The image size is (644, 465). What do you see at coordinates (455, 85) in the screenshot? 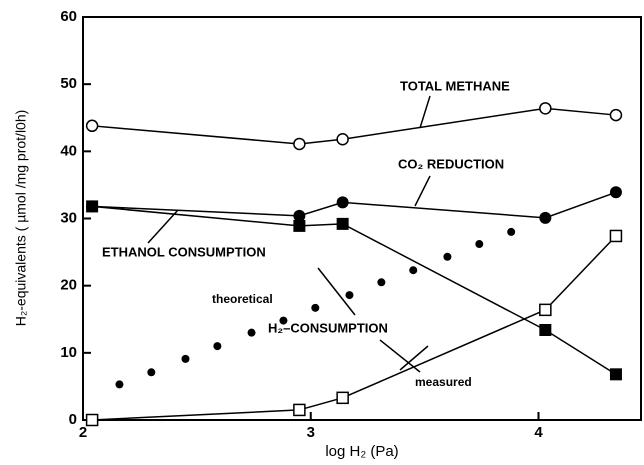
I see `annotation: TOTAL METHANE` at bounding box center [455, 85].